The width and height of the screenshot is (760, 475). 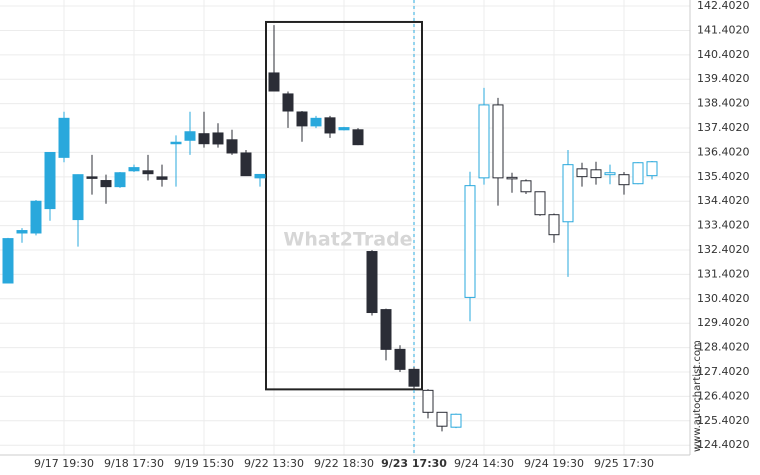 I want to click on y-tick-label: 135.4020, so click(x=723, y=176).